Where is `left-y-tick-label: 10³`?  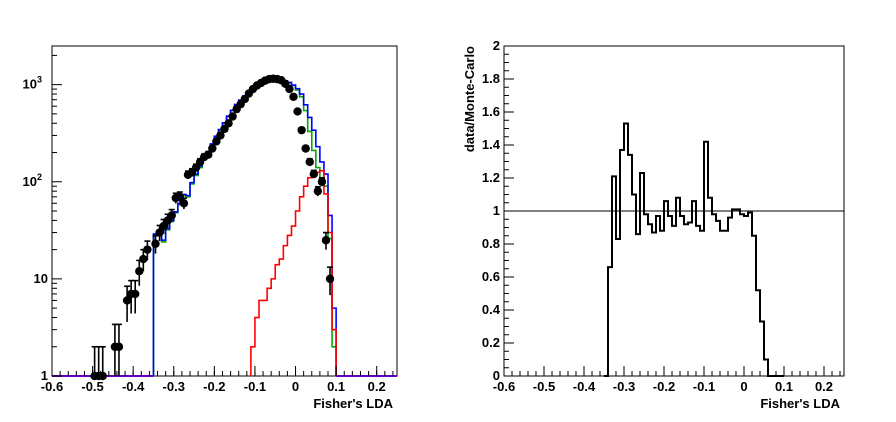
left-y-tick-label: 10³ is located at coordinates (32, 83).